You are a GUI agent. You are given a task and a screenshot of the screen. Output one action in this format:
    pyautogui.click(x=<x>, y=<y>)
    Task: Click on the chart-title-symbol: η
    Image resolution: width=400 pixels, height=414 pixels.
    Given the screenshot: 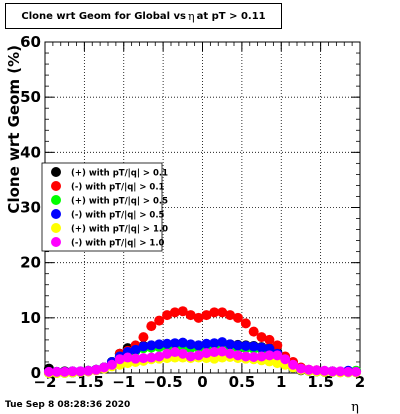 What is the action you would take?
    pyautogui.click(x=191, y=16)
    